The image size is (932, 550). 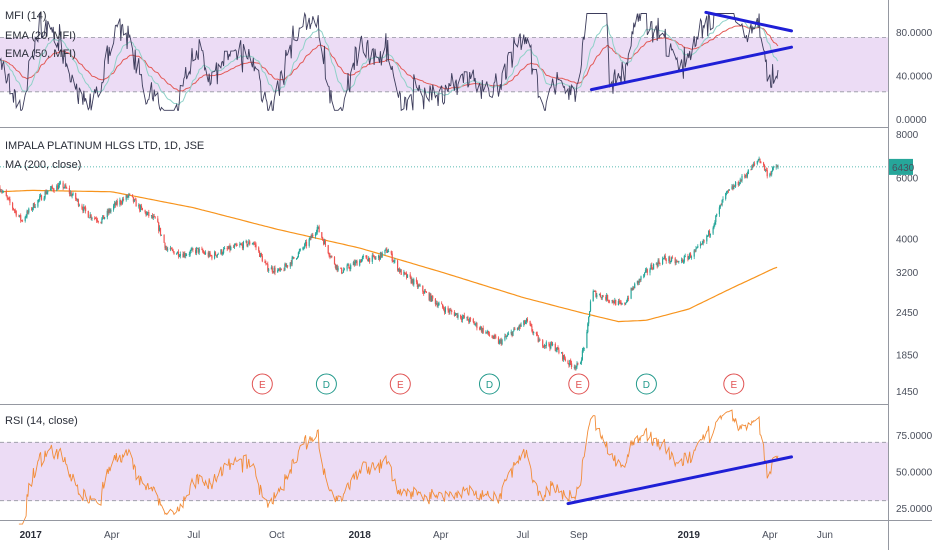 I want to click on last-price-tag, so click(x=901, y=166).